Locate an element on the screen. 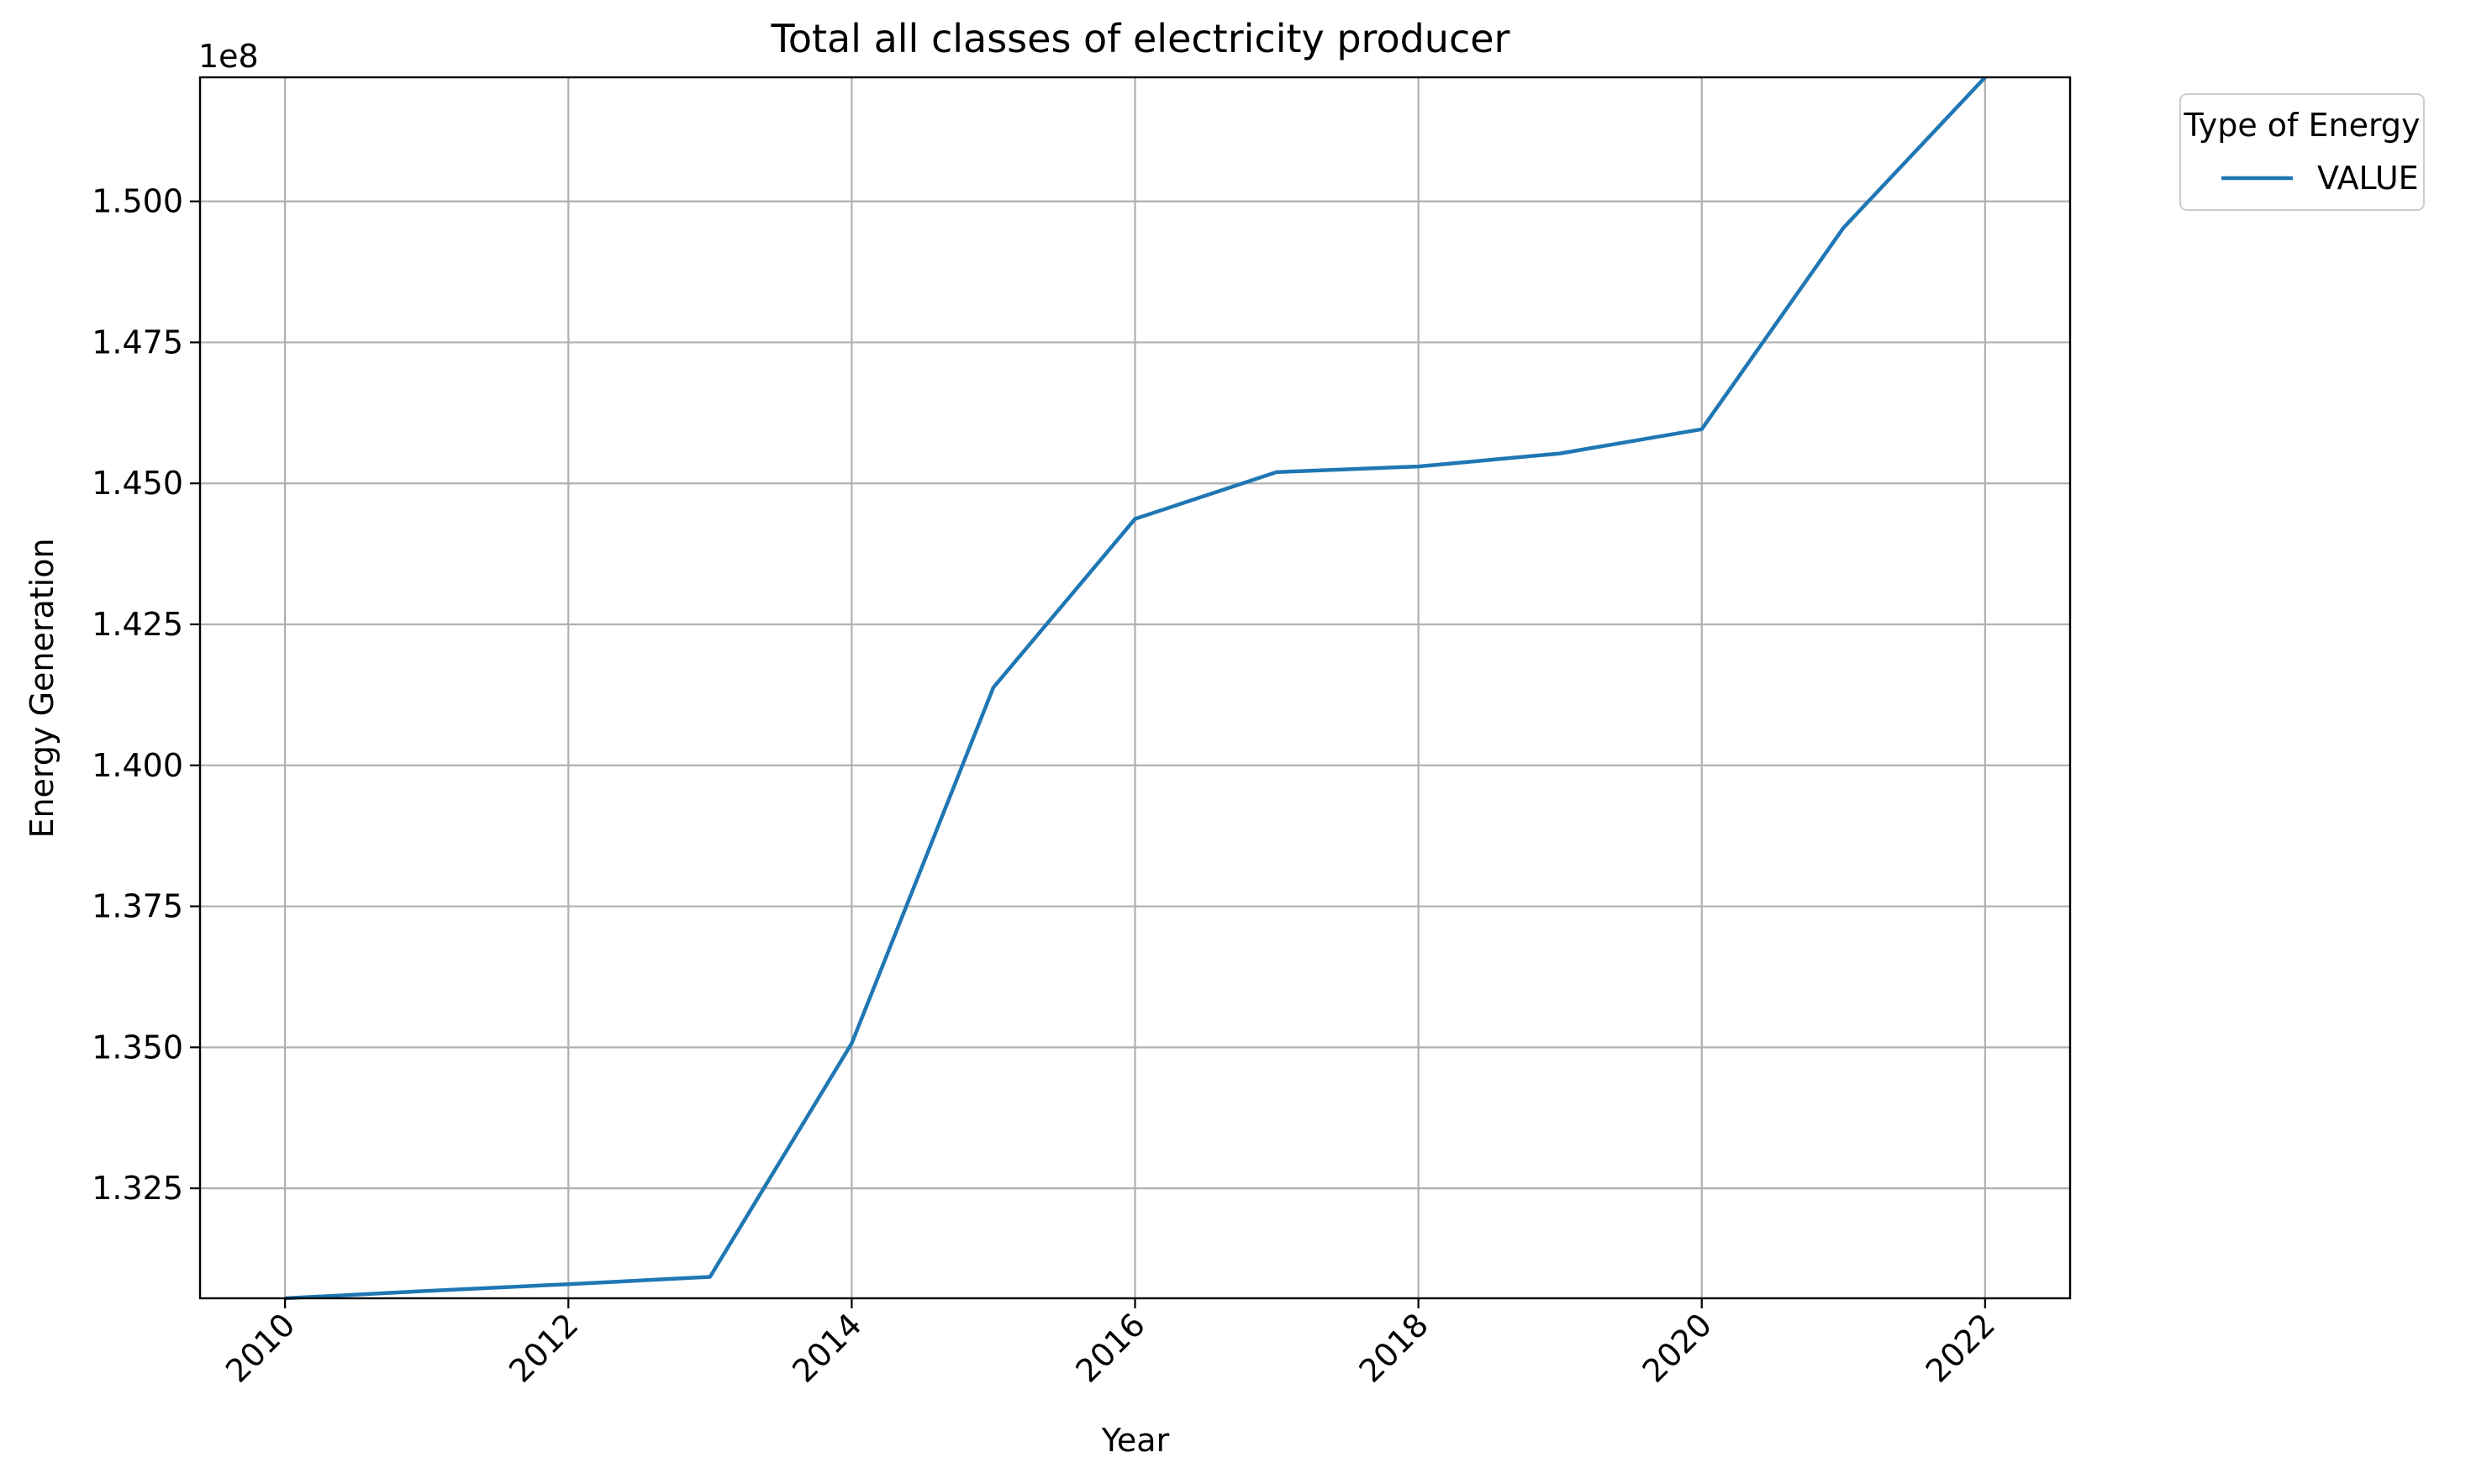  y-tick-label: 1.475 is located at coordinates (137, 342).